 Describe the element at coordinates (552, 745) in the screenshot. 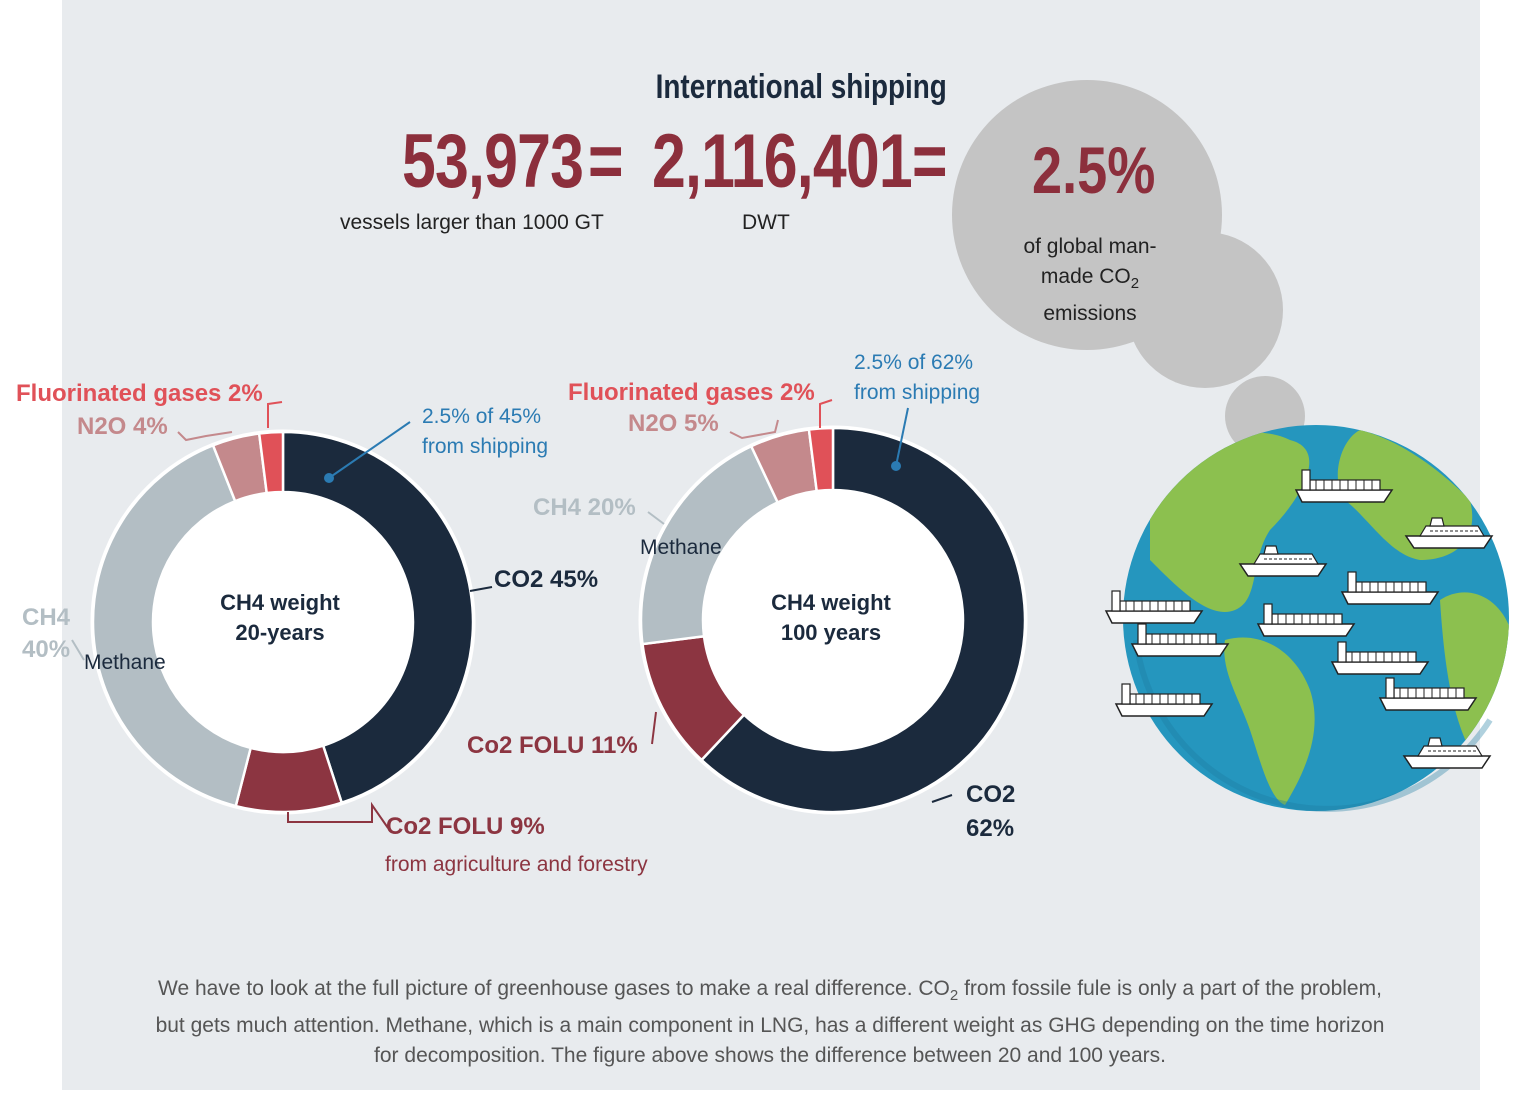

I see `chart2-folu-label: Co2 FOLU 11%` at that location.